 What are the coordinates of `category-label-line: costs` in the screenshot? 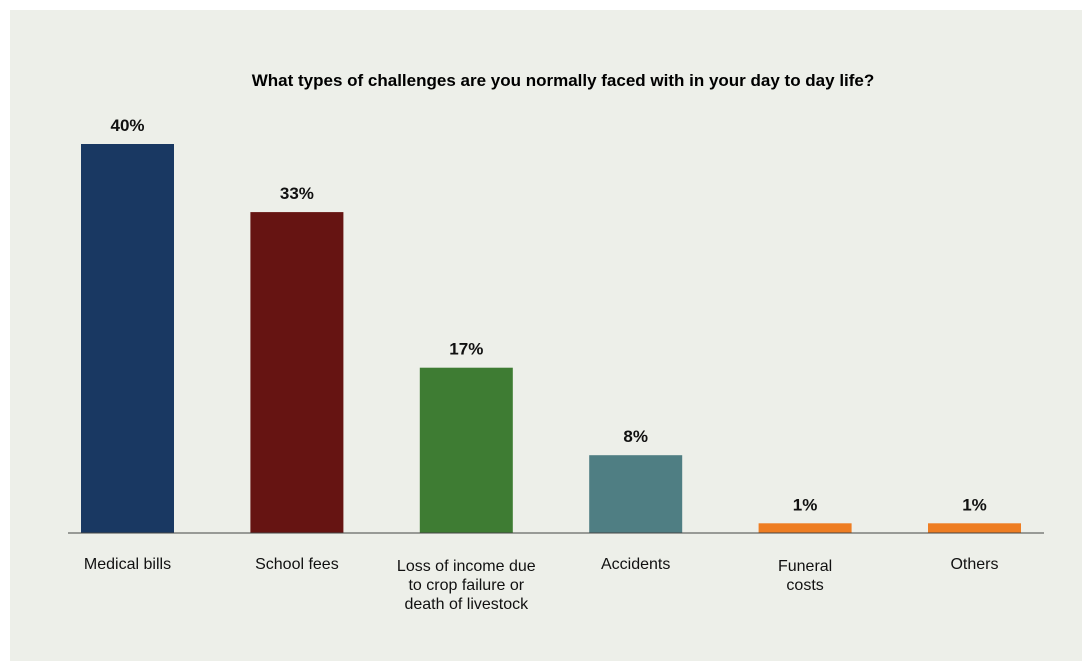 It's located at (804, 585).